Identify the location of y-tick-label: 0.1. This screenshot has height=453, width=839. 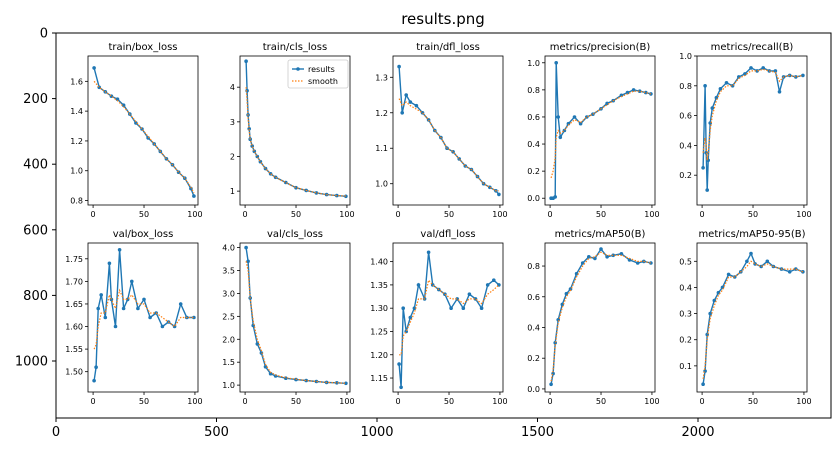
(685, 366).